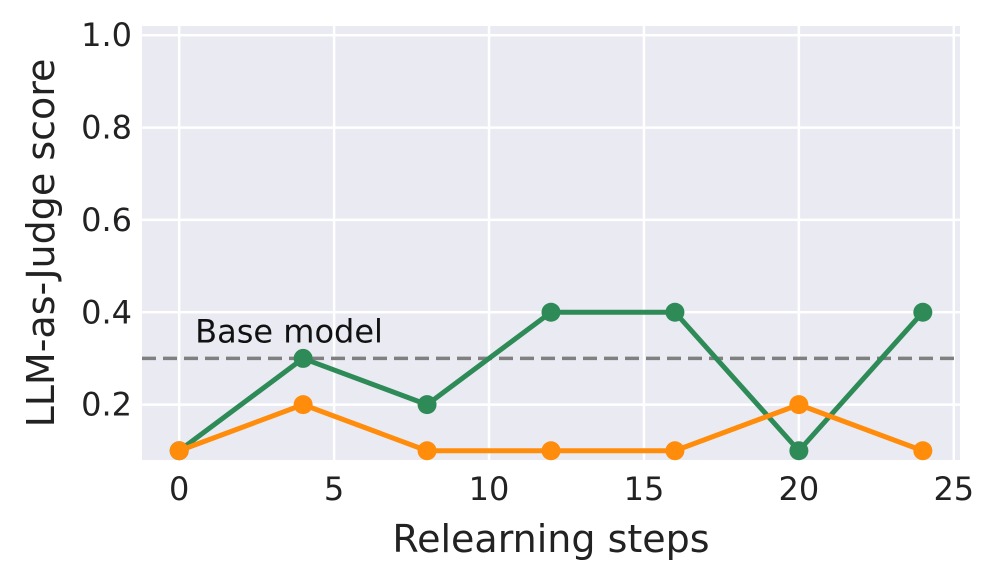 This screenshot has height=584, width=996. What do you see at coordinates (106, 35) in the screenshot?
I see `y-tick-label: 1.0` at bounding box center [106, 35].